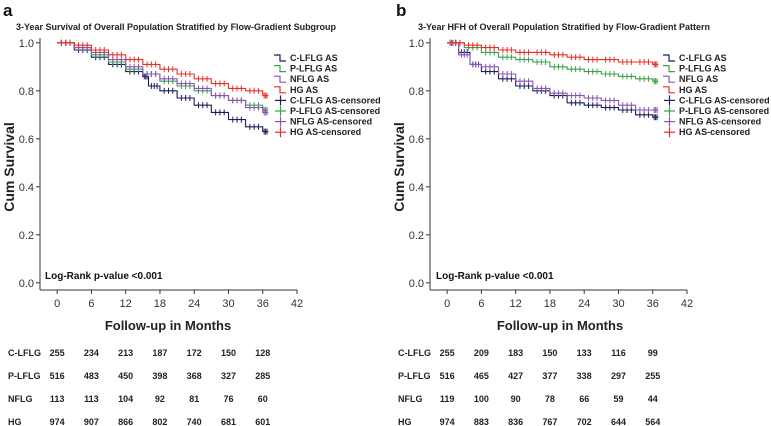  Describe the element at coordinates (724, 111) in the screenshot. I see `panel-b-legend-label: P-LFLG AS-censored` at that location.